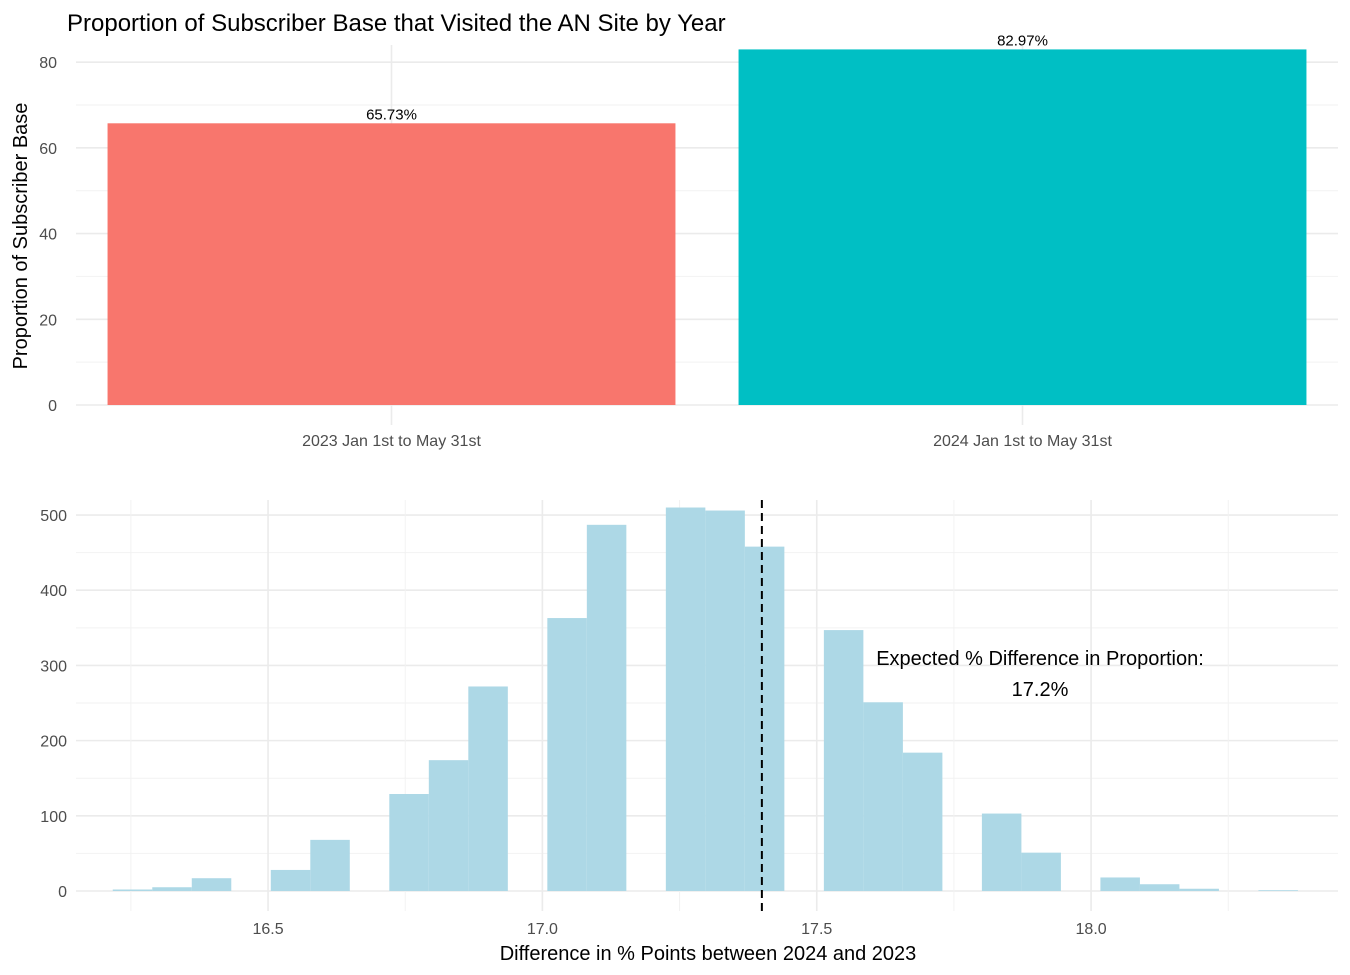 The image size is (1350, 975). Describe the element at coordinates (53, 591) in the screenshot. I see `bottom-y-tick-label: 400` at that location.